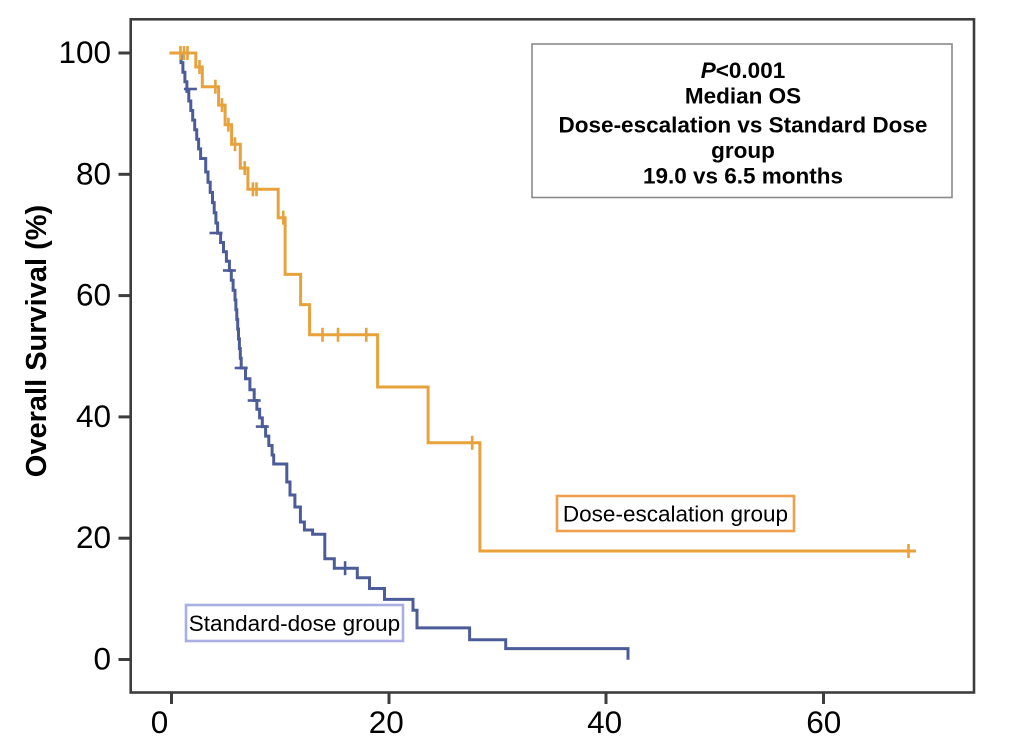 The image size is (1015, 742). What do you see at coordinates (93, 173) in the screenshot?
I see `svg-text: 80` at bounding box center [93, 173].